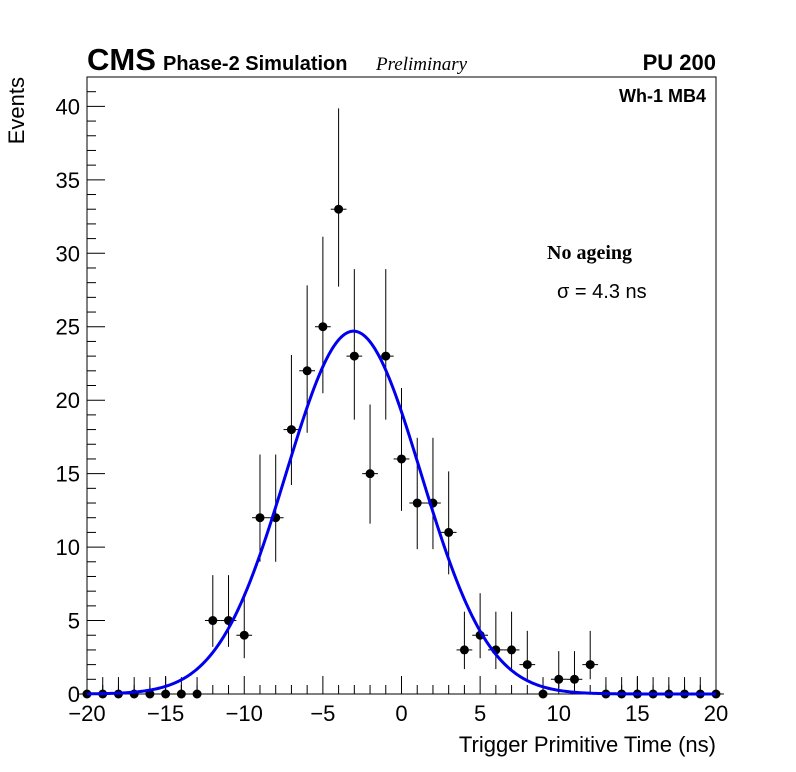 The width and height of the screenshot is (796, 772). I want to click on y-tick-label: 30, so click(68, 253).